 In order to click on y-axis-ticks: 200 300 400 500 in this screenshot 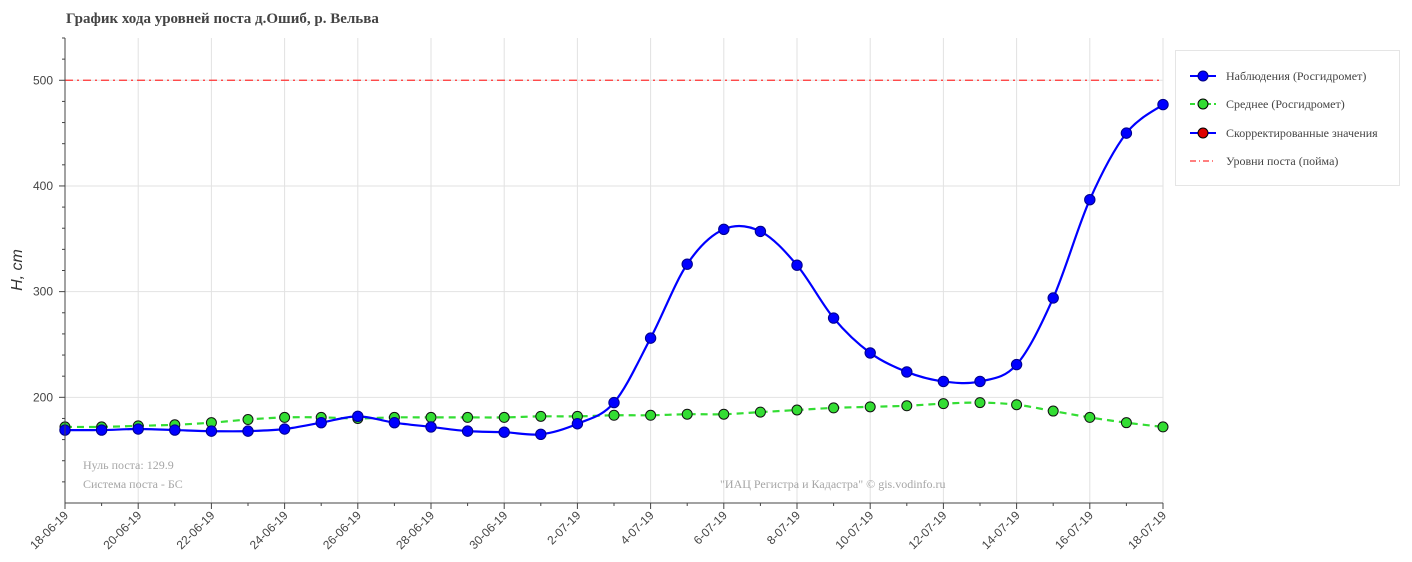, I will do `click(49, 260)`.